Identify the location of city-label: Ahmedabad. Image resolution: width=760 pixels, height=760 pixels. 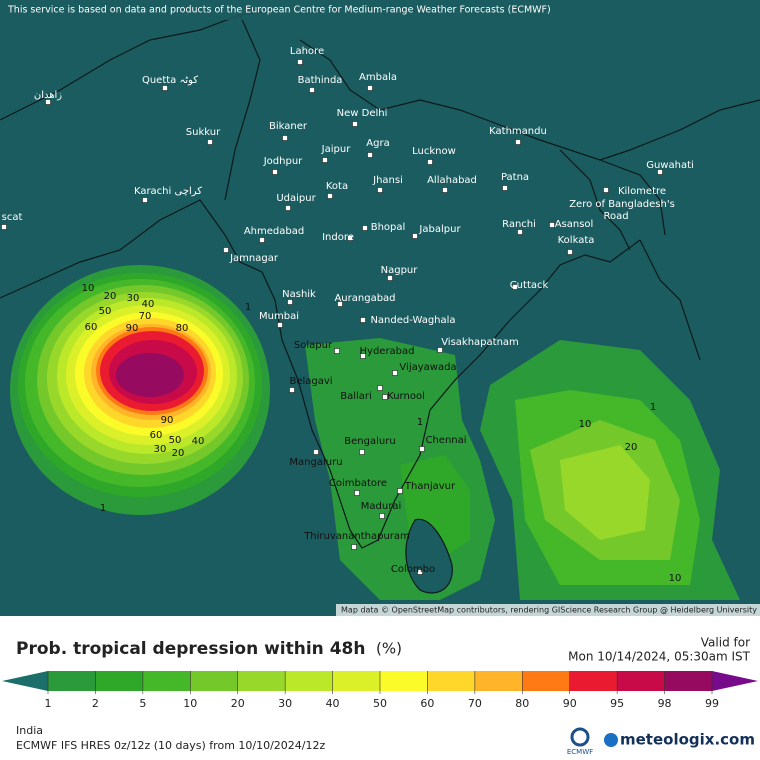
(274, 231).